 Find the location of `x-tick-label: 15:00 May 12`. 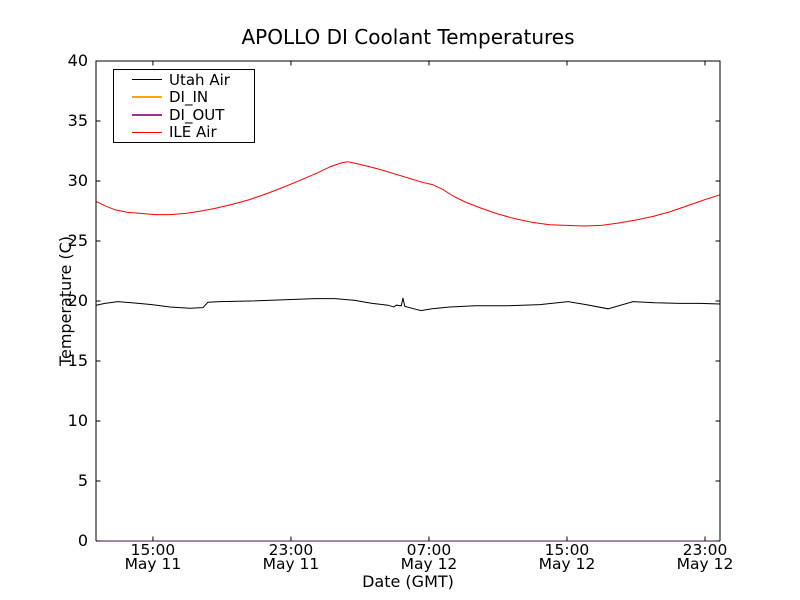

x-tick-label: 15:00 May 12 is located at coordinates (567, 557).